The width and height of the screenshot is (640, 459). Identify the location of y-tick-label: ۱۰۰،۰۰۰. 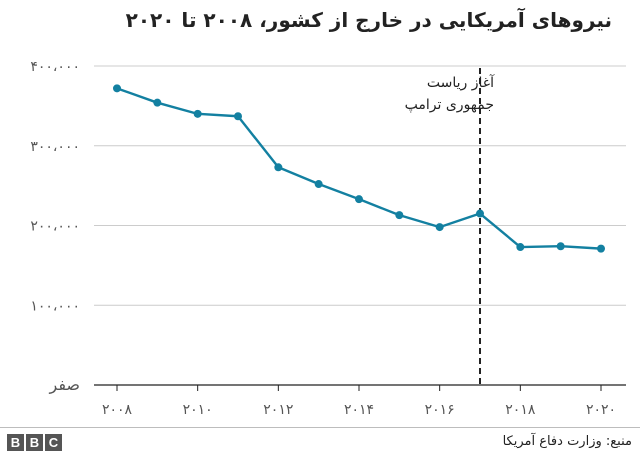
(55, 306).